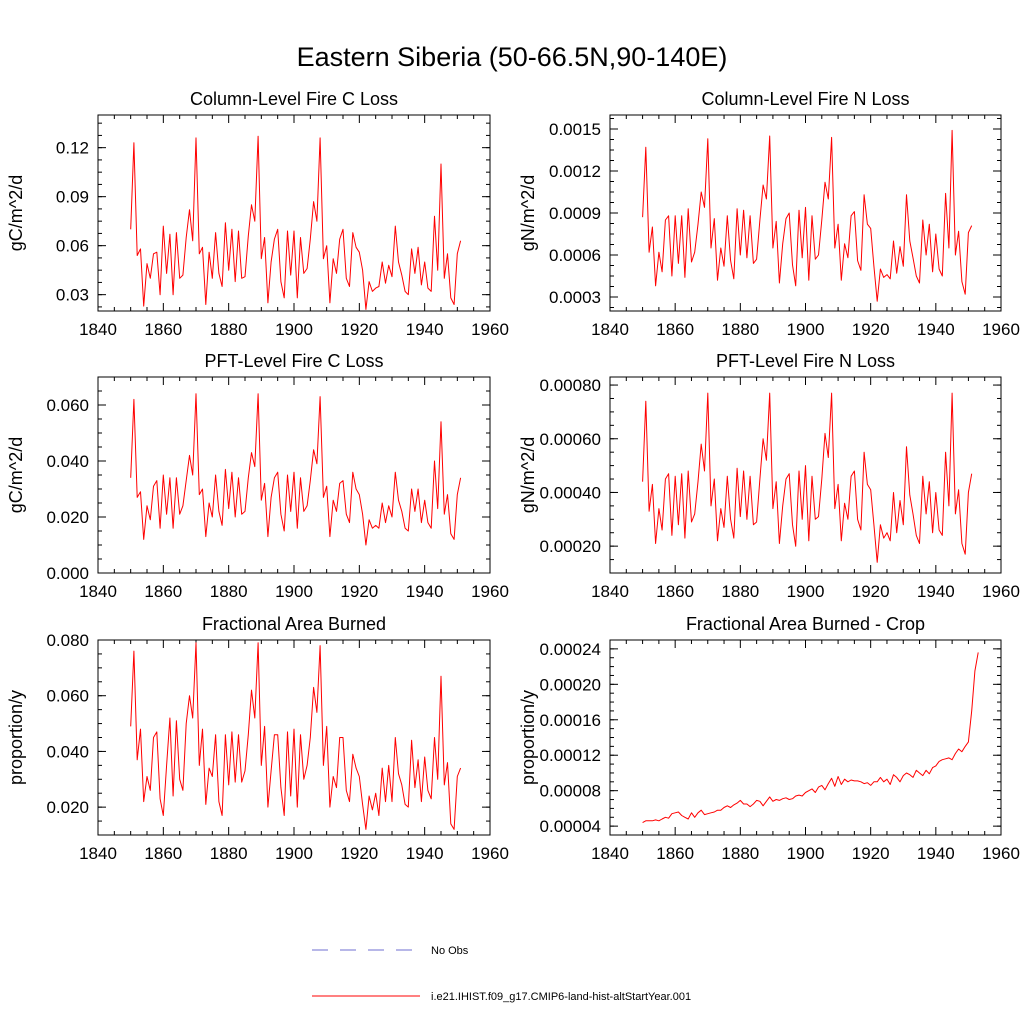 This screenshot has height=1024, width=1024. I want to click on panel-title: Fractional Area Burned, so click(294, 624).